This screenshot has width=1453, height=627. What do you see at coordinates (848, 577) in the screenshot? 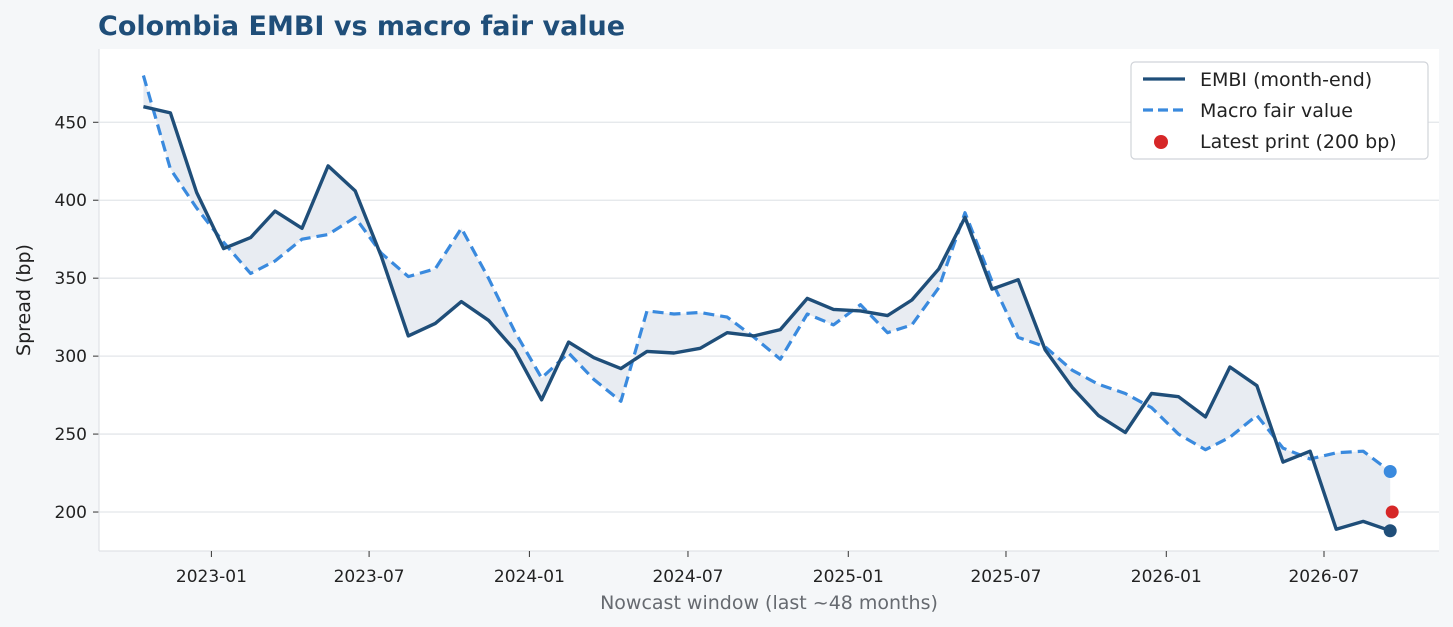
I see `x-tick-label: 2025-01` at bounding box center [848, 577].